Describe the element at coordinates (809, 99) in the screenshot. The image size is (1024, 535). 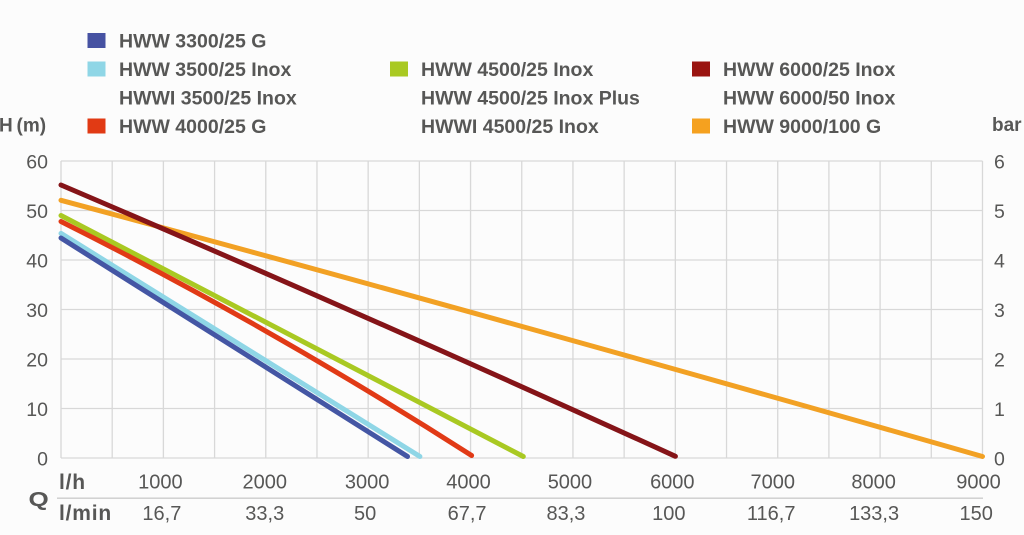
I see `svg-text: HWW 6000/50 Inox` at that location.